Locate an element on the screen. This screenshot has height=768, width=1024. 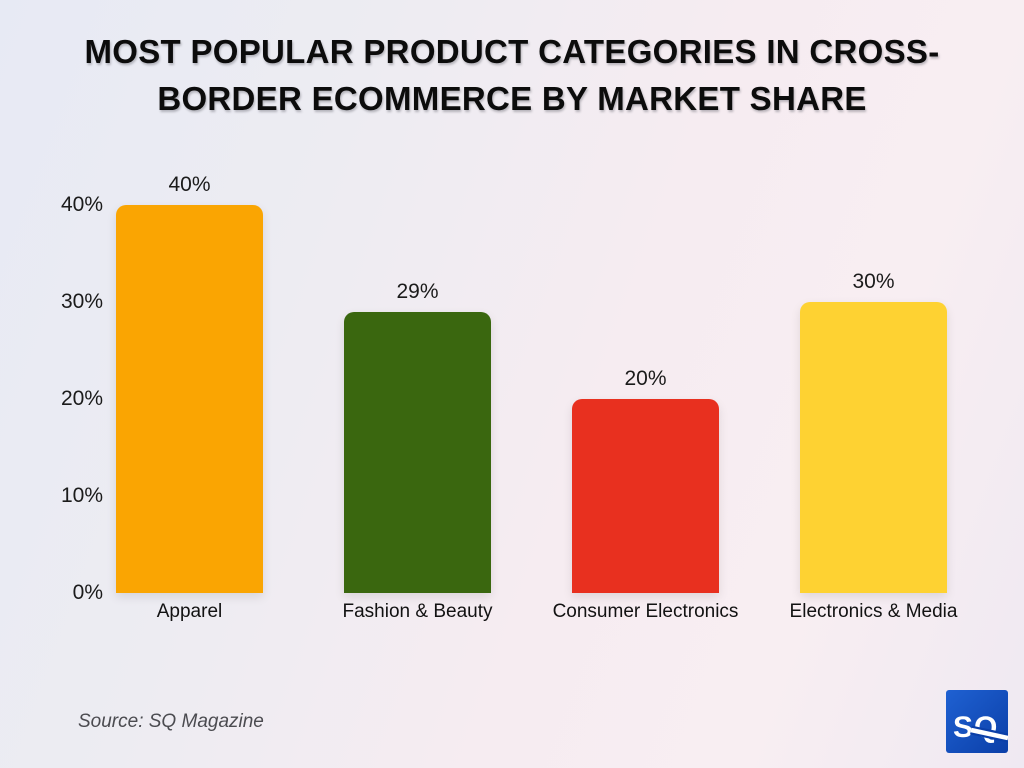
y-axis-tick-label: 0% is located at coordinates (87, 592).